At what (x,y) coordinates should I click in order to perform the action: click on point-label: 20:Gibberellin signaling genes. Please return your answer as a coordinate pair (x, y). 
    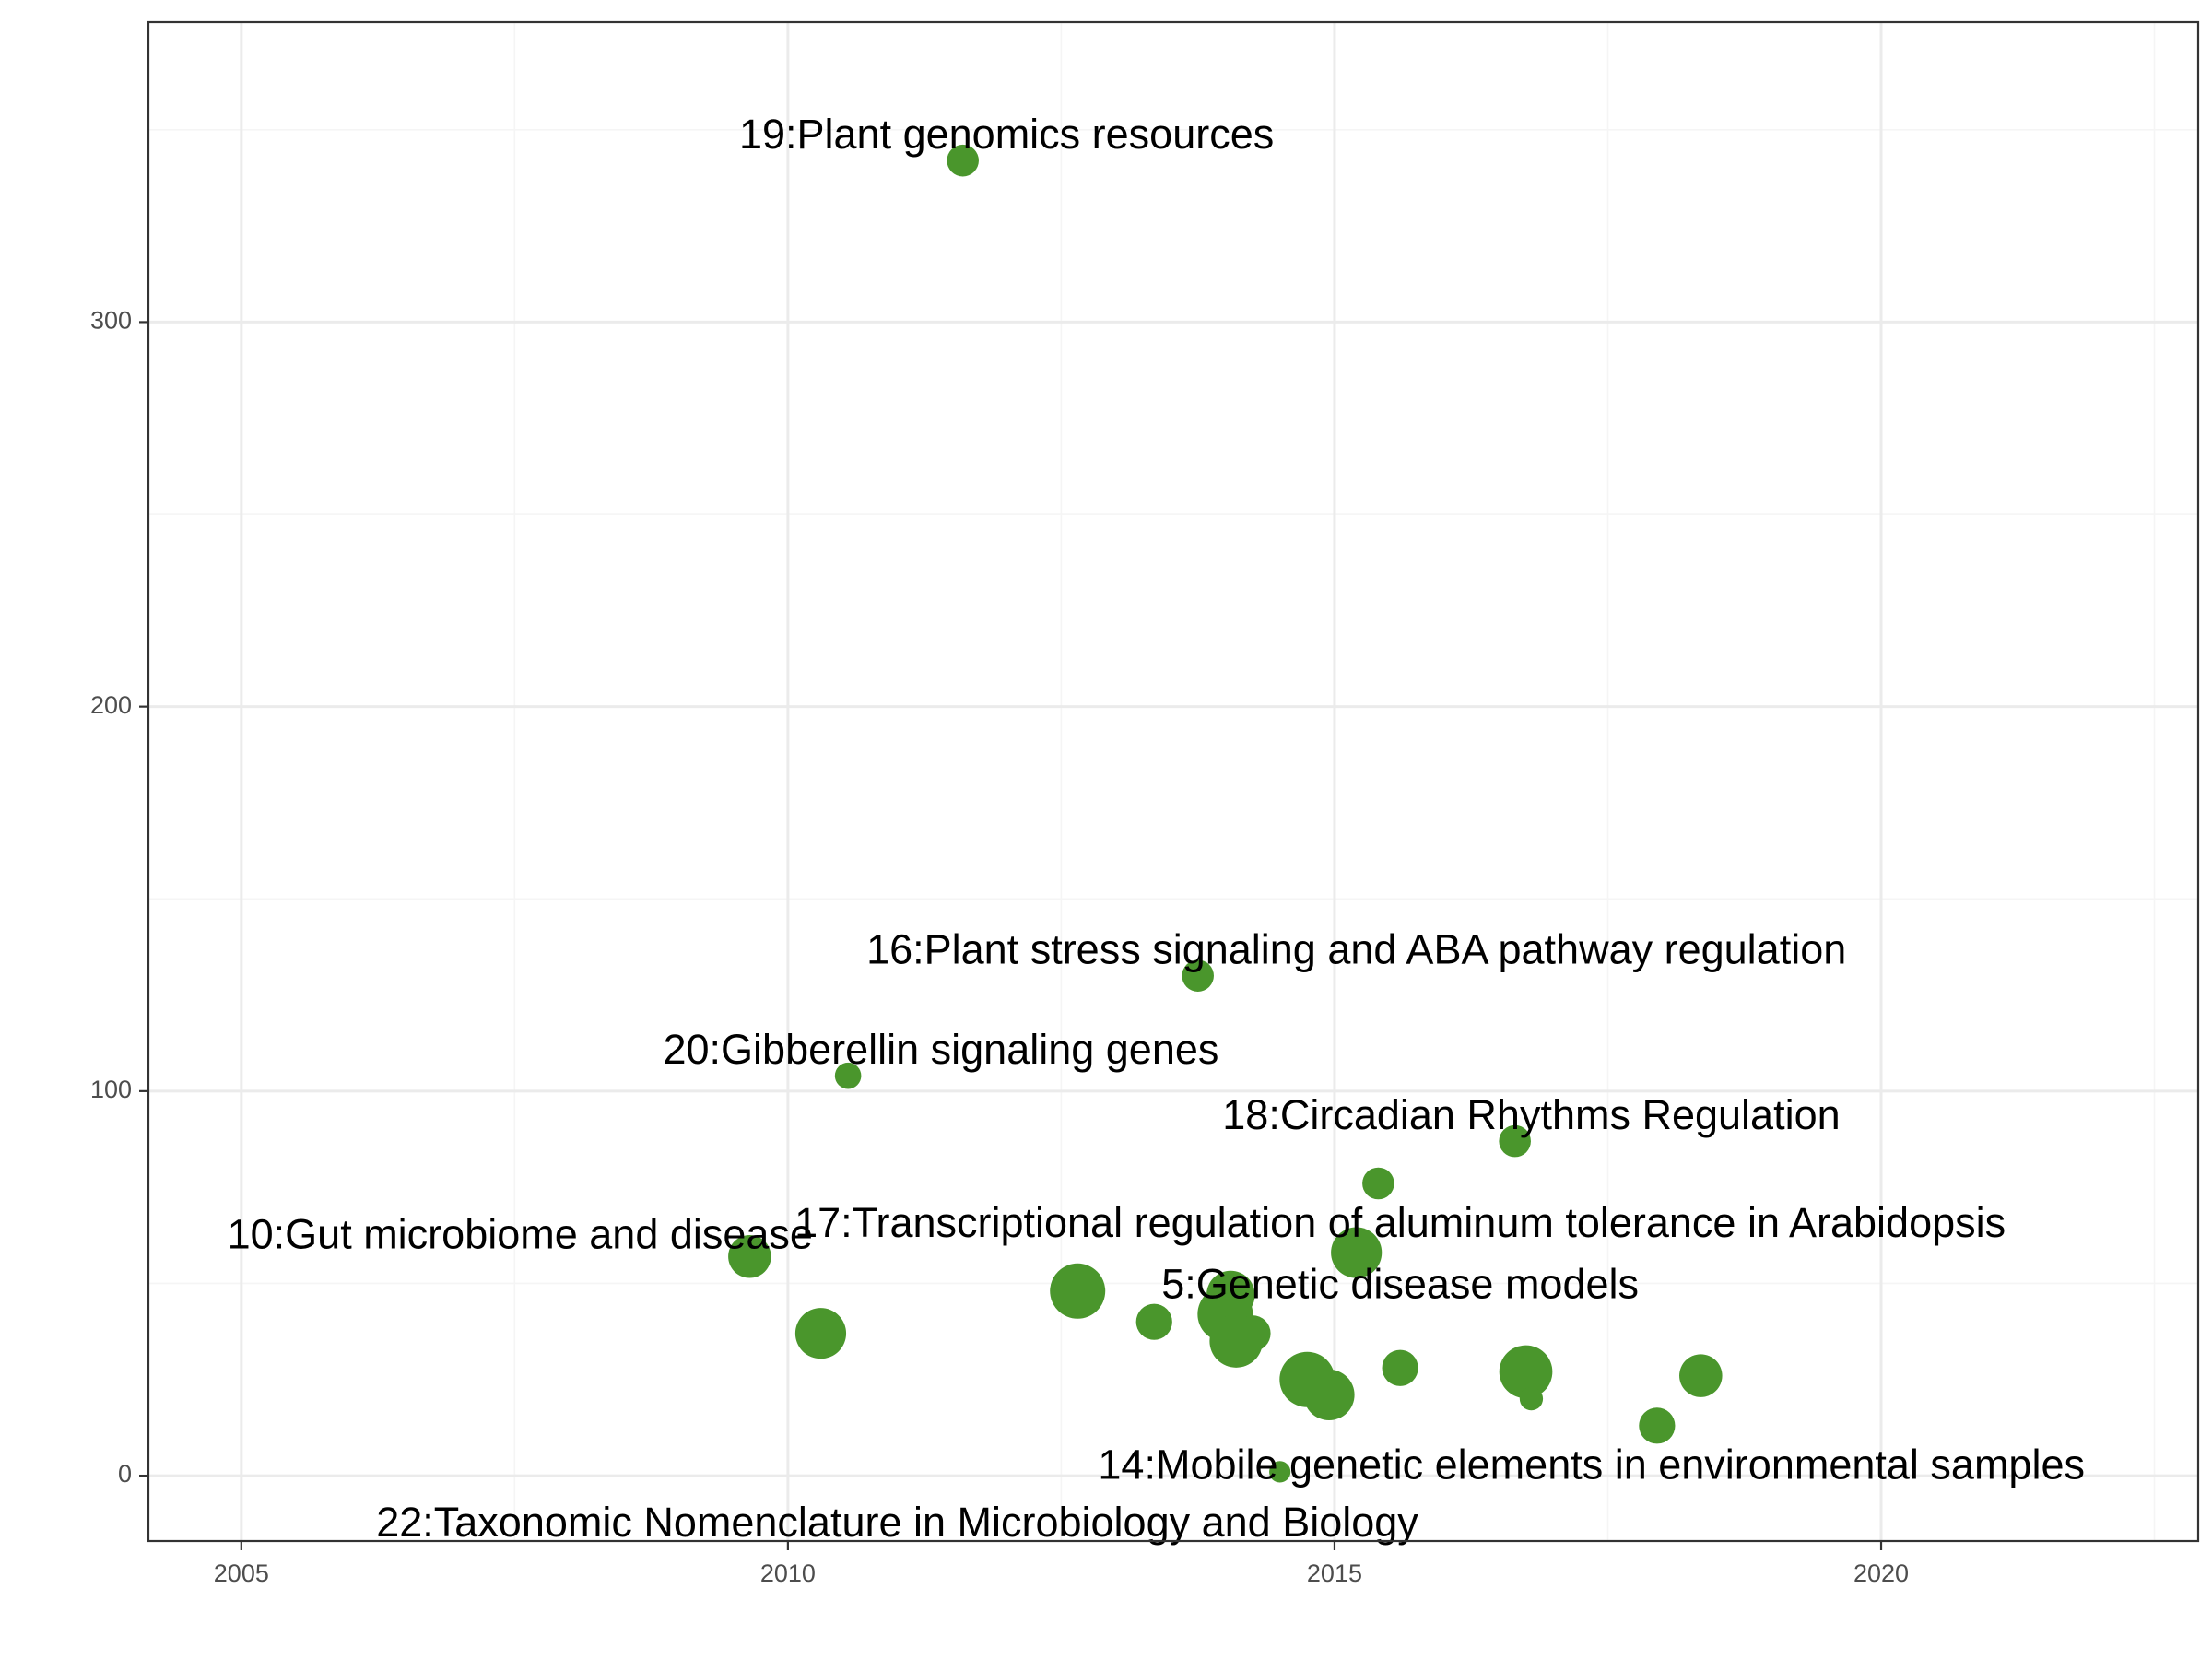
    Looking at the image, I should click on (940, 1049).